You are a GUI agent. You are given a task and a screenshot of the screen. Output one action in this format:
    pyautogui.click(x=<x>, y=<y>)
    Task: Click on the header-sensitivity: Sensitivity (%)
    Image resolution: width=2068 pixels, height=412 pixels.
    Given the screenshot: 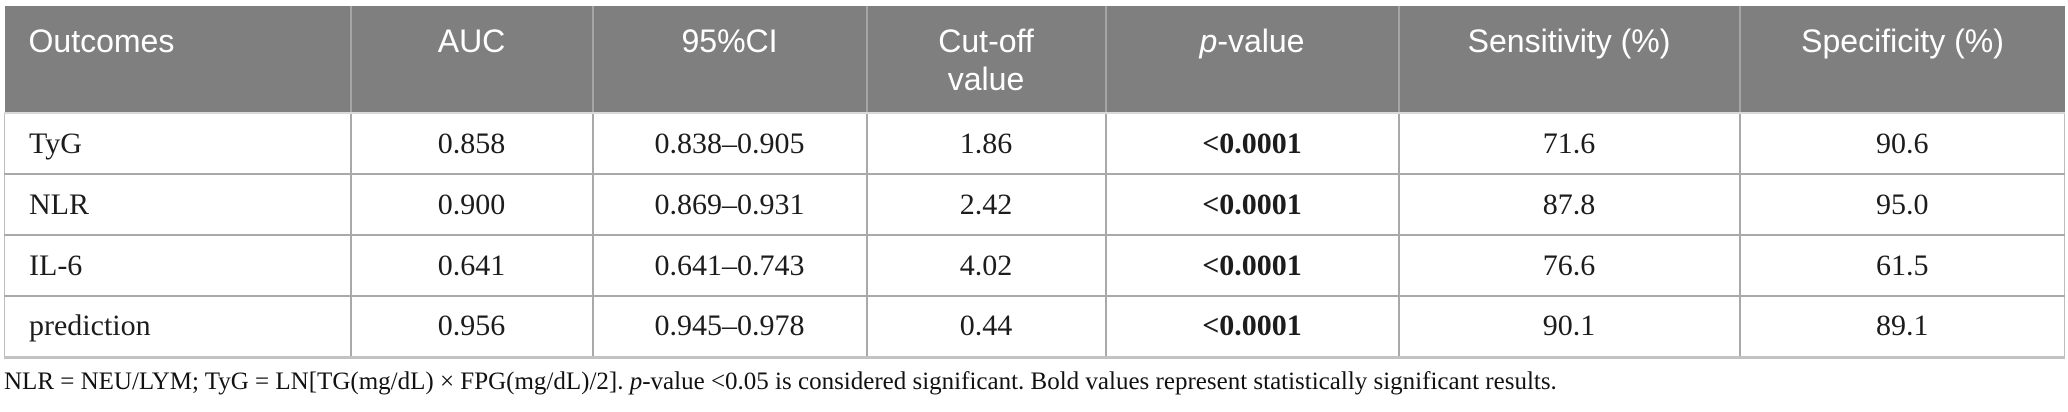 What is the action you would take?
    pyautogui.click(x=1569, y=60)
    